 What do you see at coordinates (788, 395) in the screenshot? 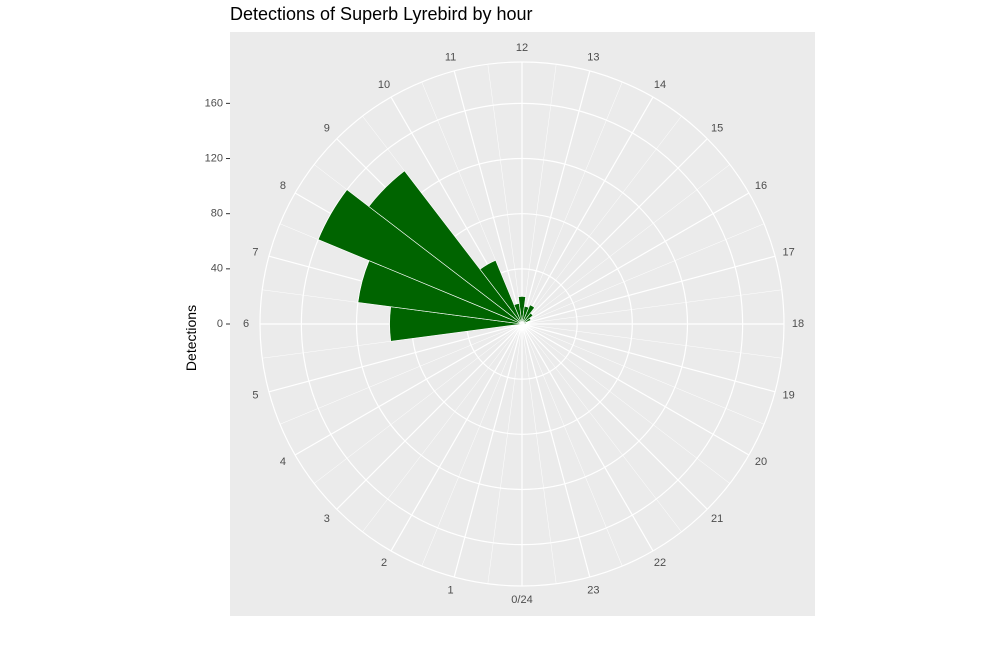
I see `hour-label: 19` at bounding box center [788, 395].